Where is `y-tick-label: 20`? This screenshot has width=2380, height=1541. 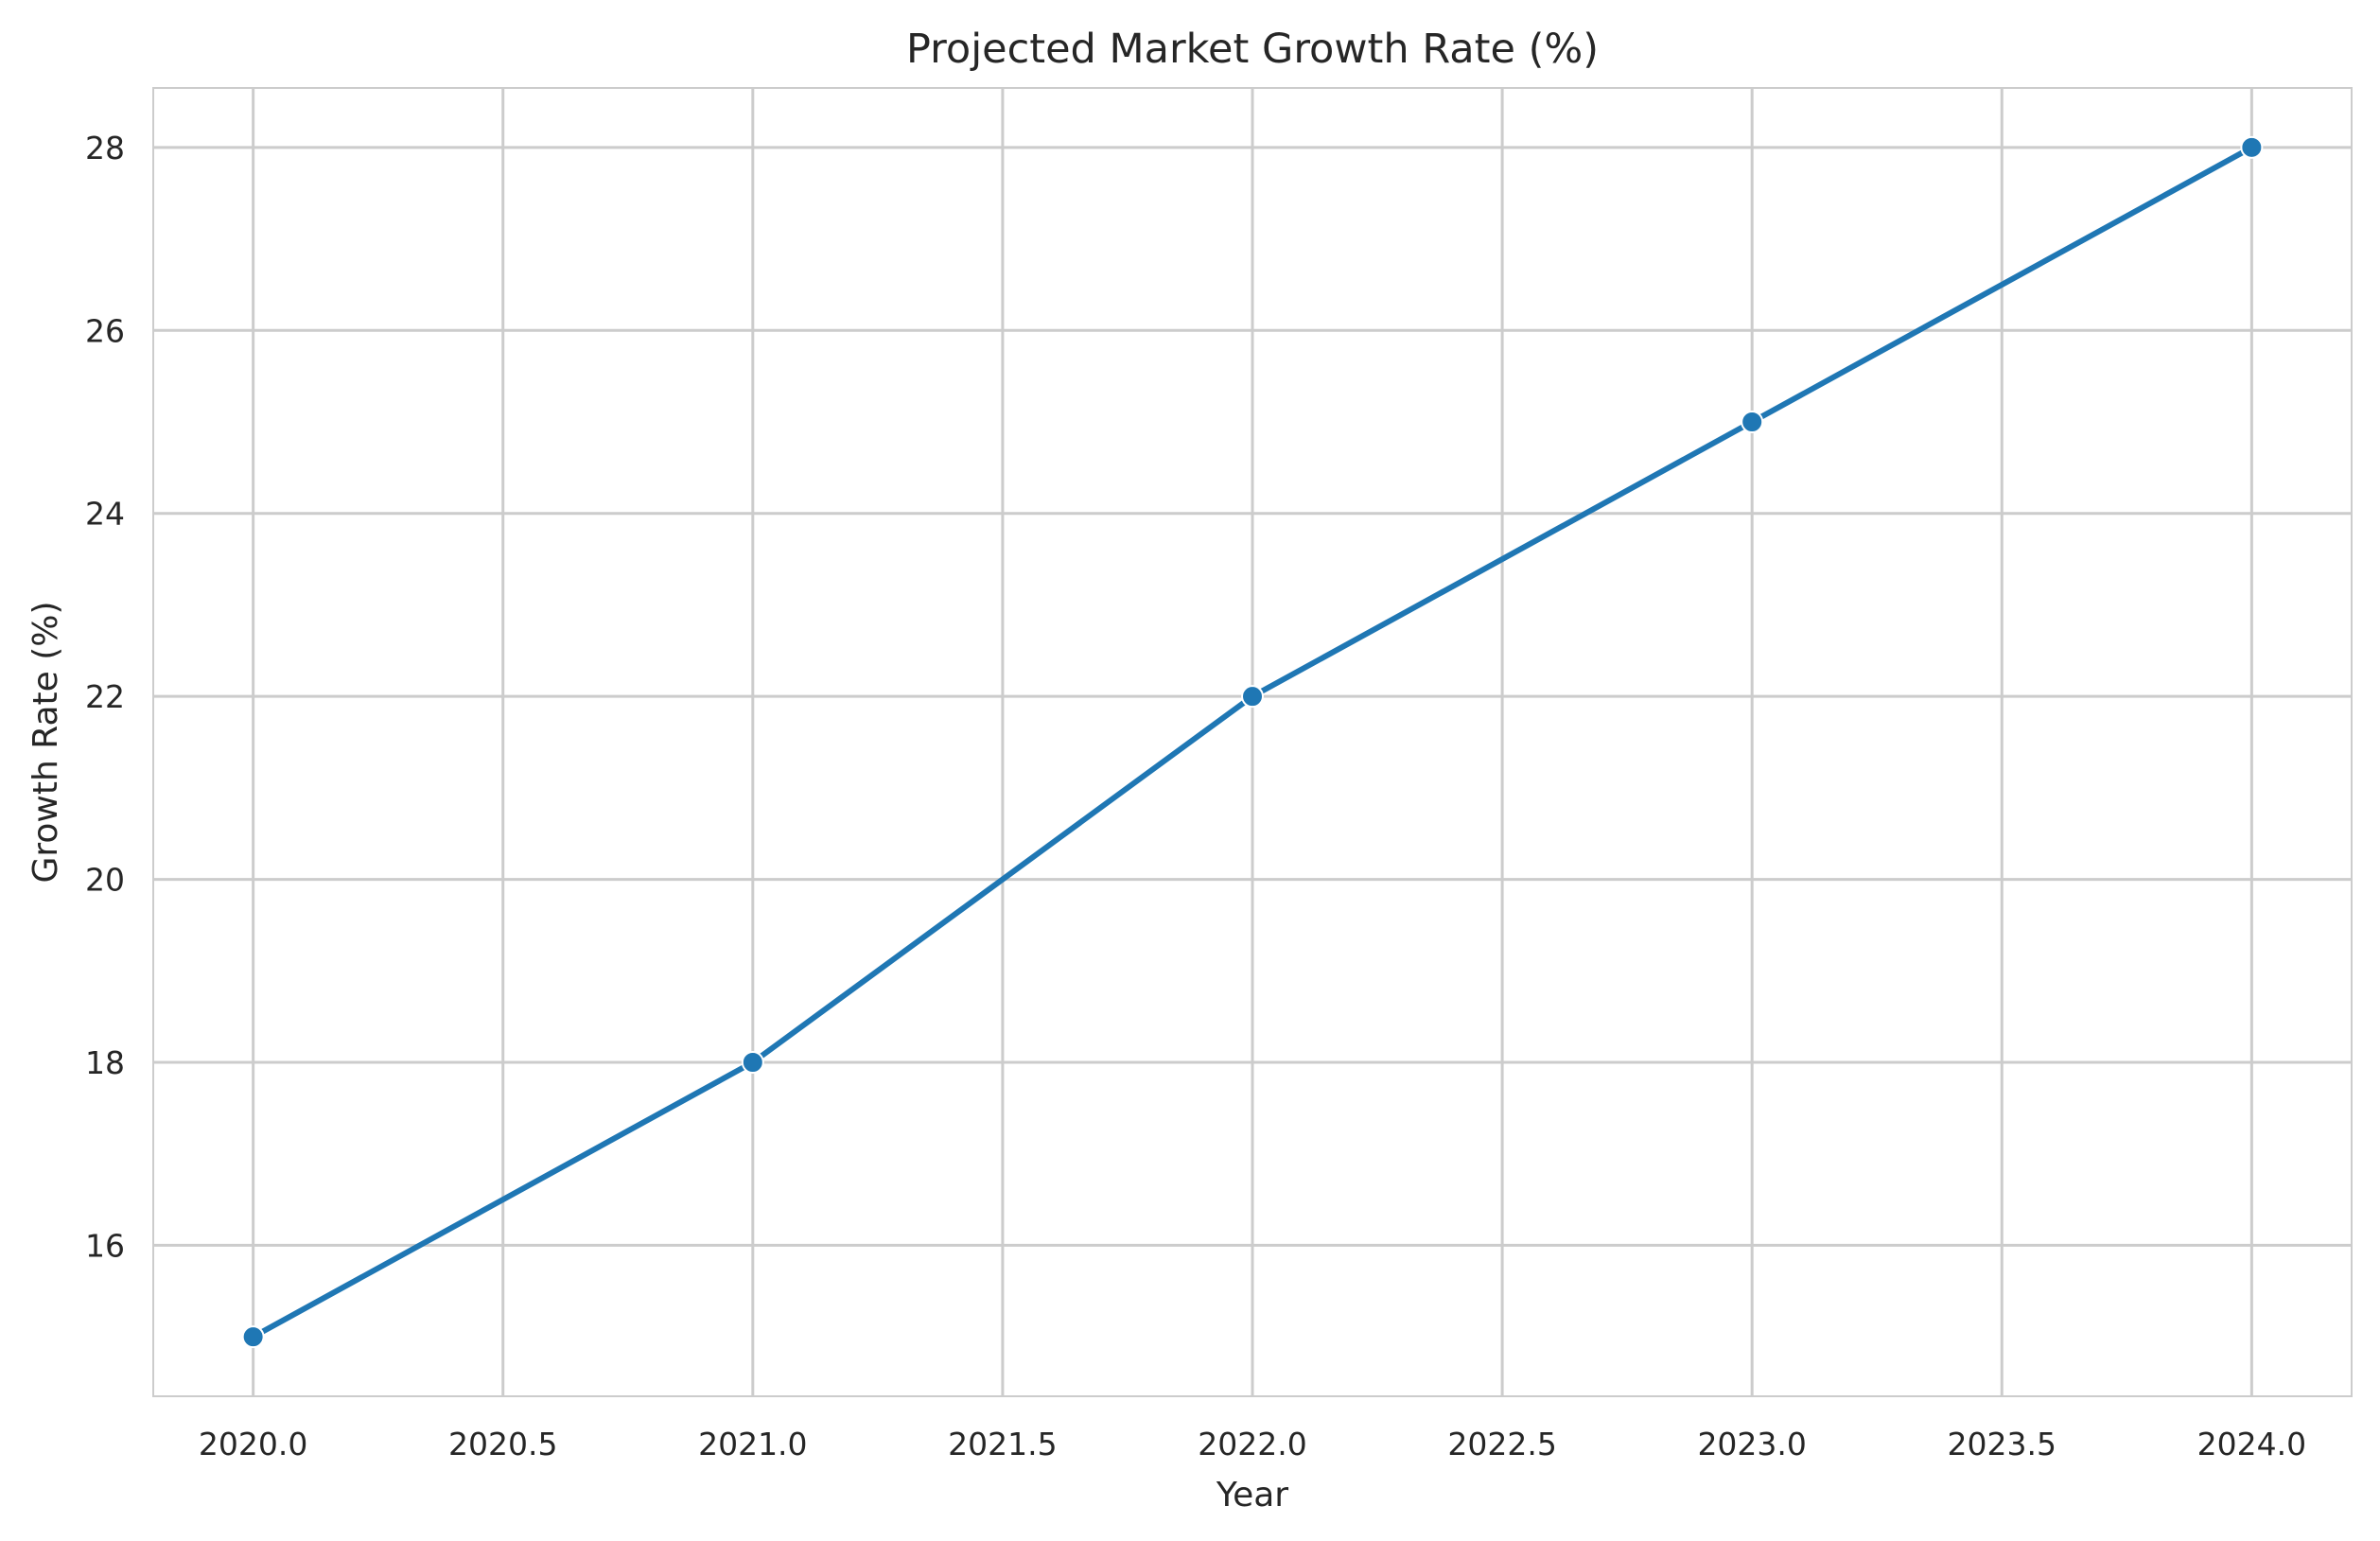 y-tick-label: 20 is located at coordinates (105, 881).